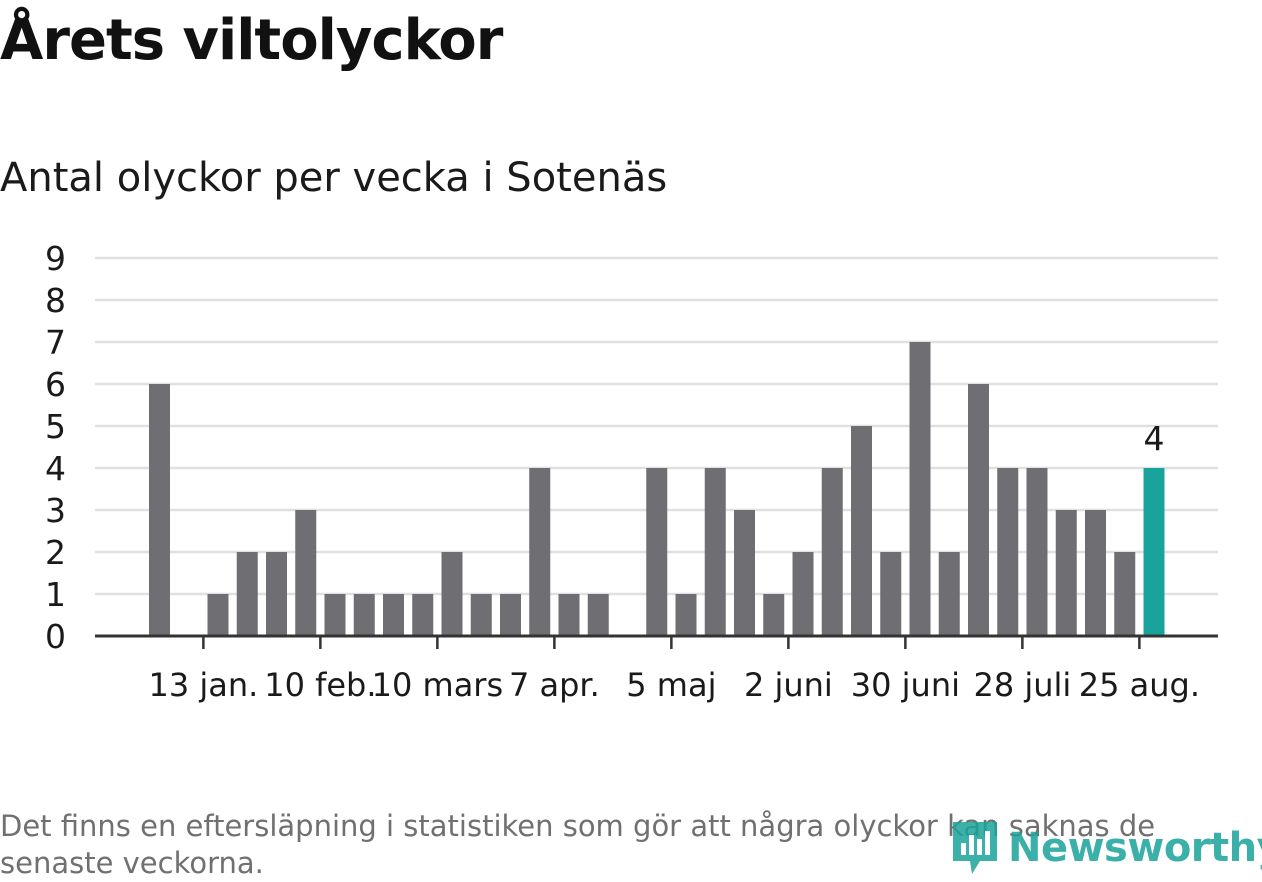 This screenshot has width=1262, height=882. I want to click on chart-subtitle: Antal olyckor per vecka i Sotenäs, so click(334, 178).